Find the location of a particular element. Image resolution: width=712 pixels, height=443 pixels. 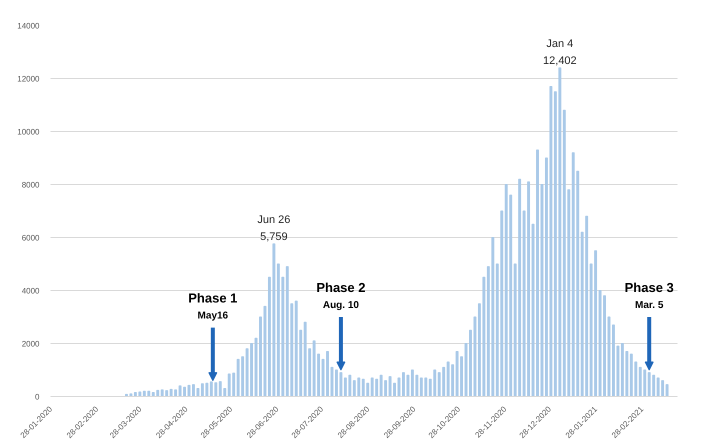

y-tick-label: 8000 is located at coordinates (31, 185).